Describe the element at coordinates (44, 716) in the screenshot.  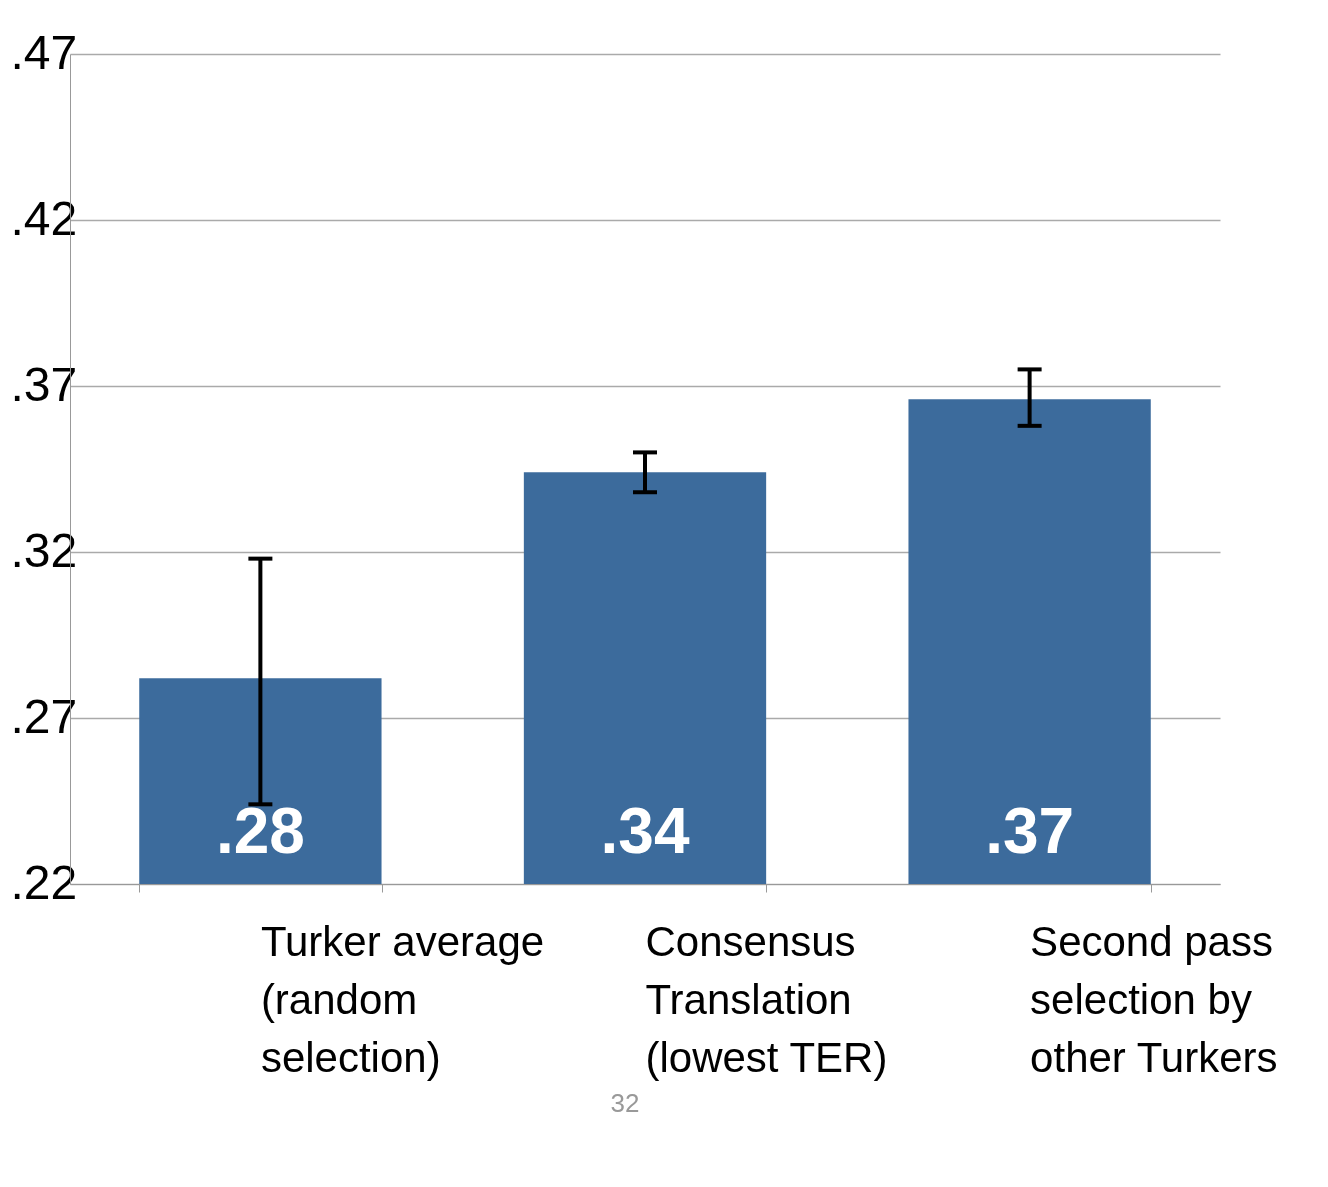
I see `y-tick-label: .27` at that location.